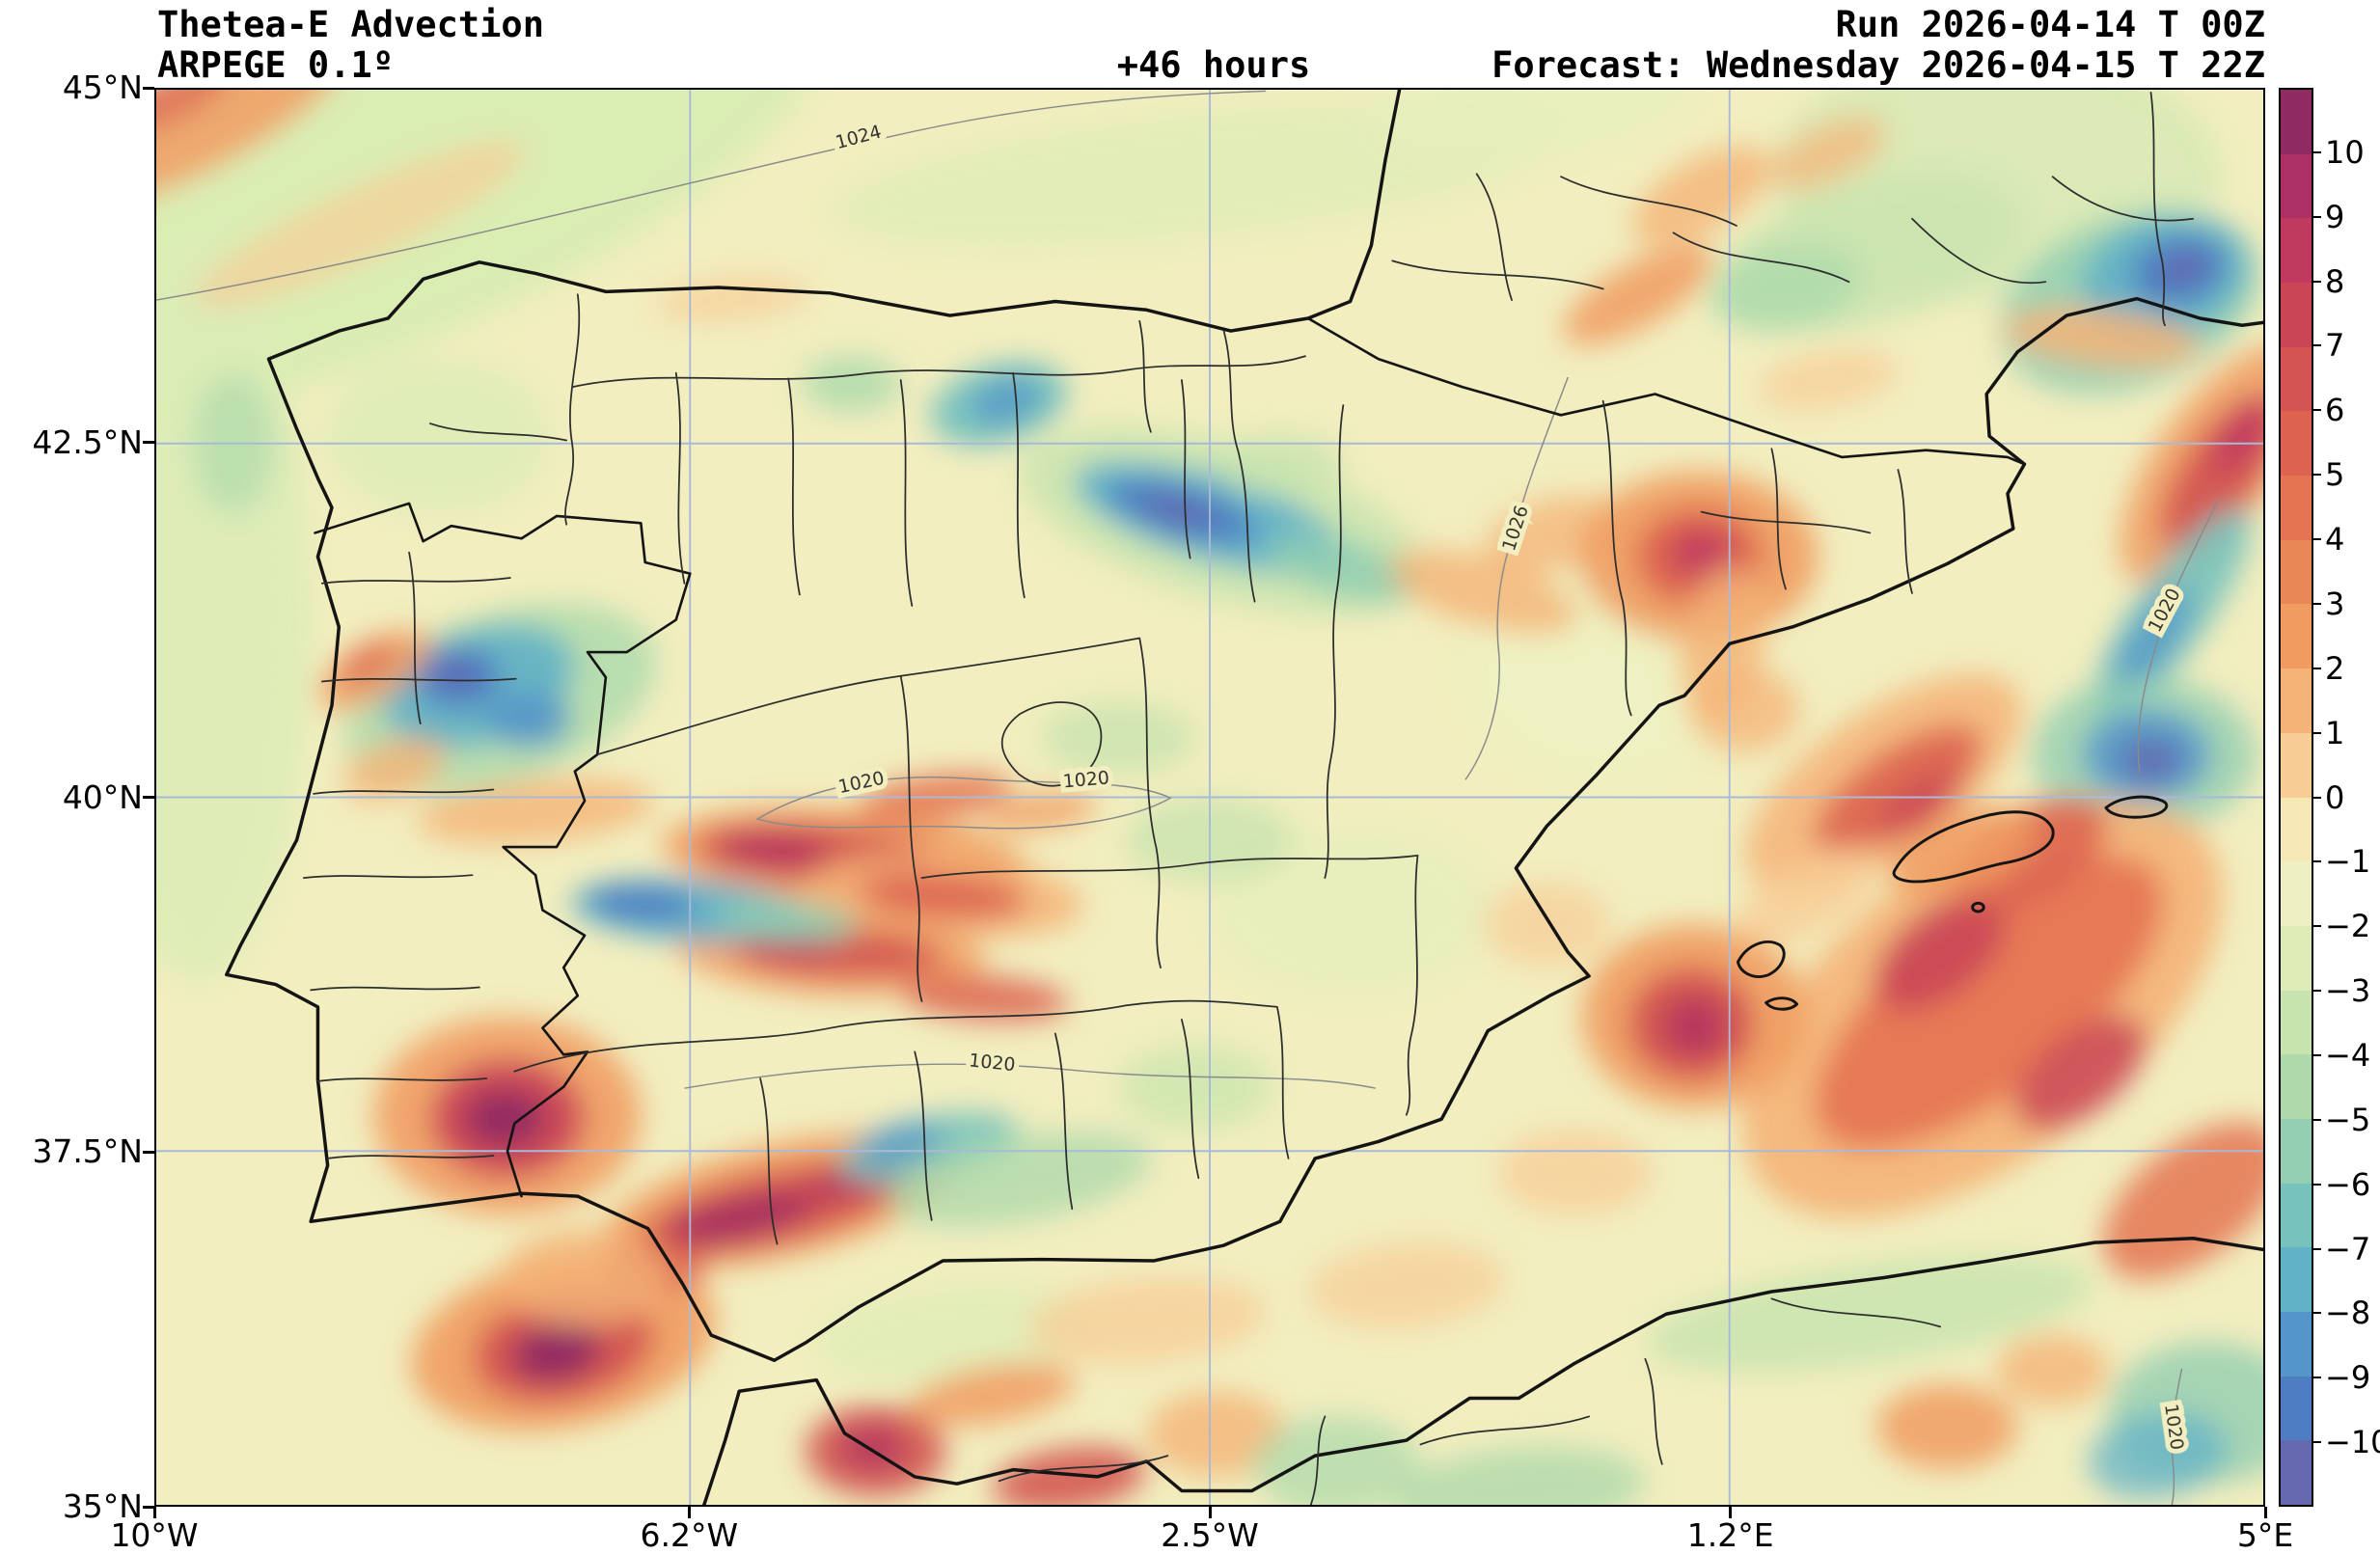 This screenshot has height=1554, width=2380. What do you see at coordinates (902, 1122) in the screenshot?
I see `province-boundaries-south` at bounding box center [902, 1122].